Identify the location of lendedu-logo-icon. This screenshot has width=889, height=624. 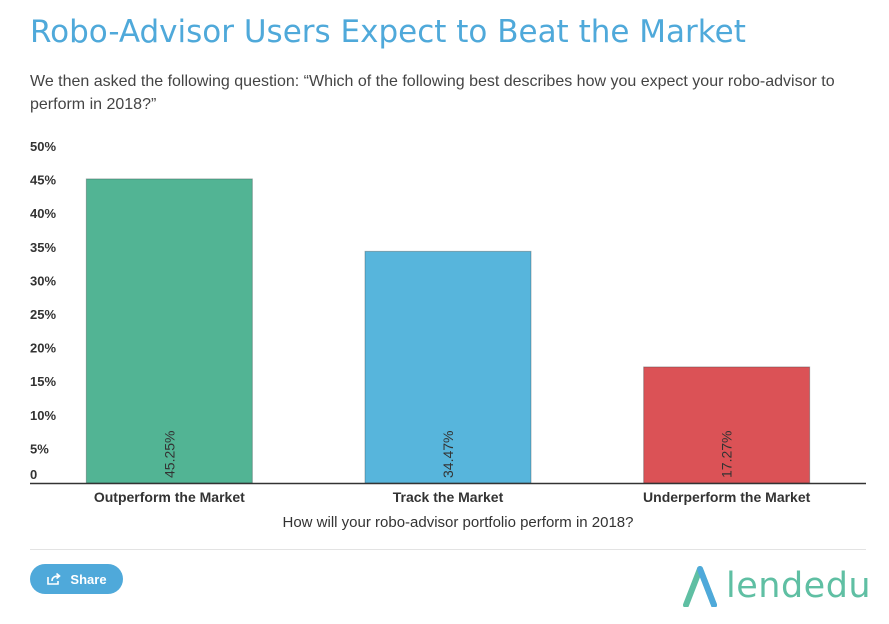
(700, 586).